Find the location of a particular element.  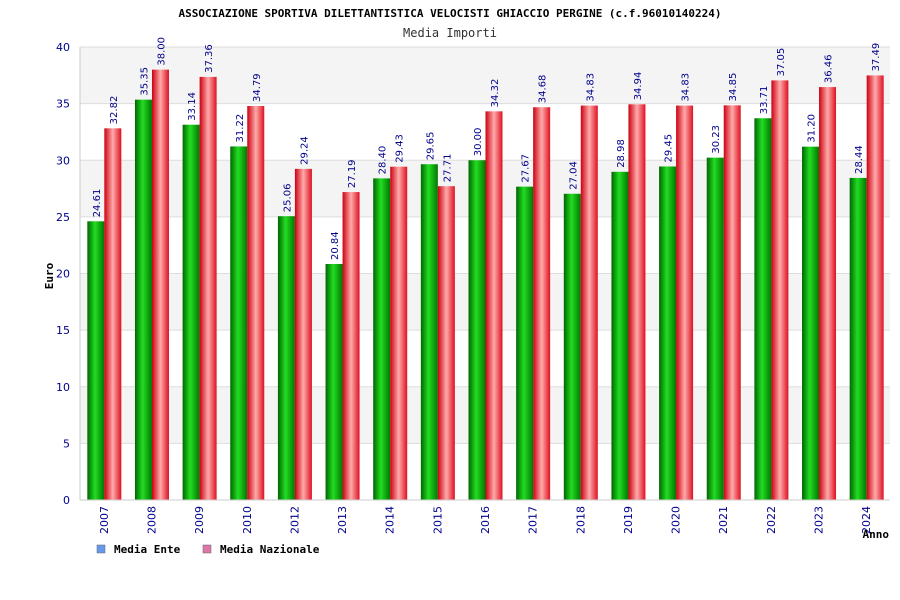

y-tick-label: 30 is located at coordinates (63, 160).